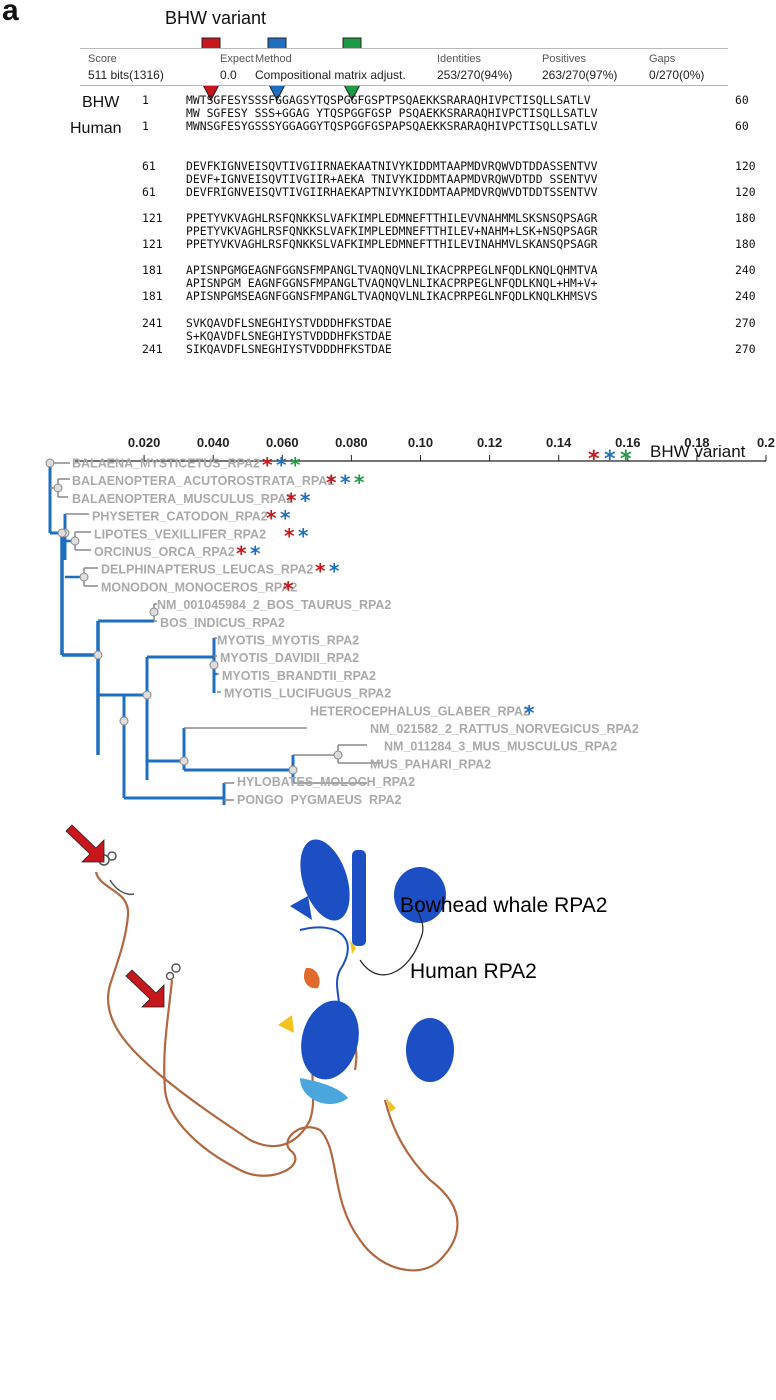 The image size is (776, 1400). I want to click on alignment-query-start: 241, so click(152, 323).